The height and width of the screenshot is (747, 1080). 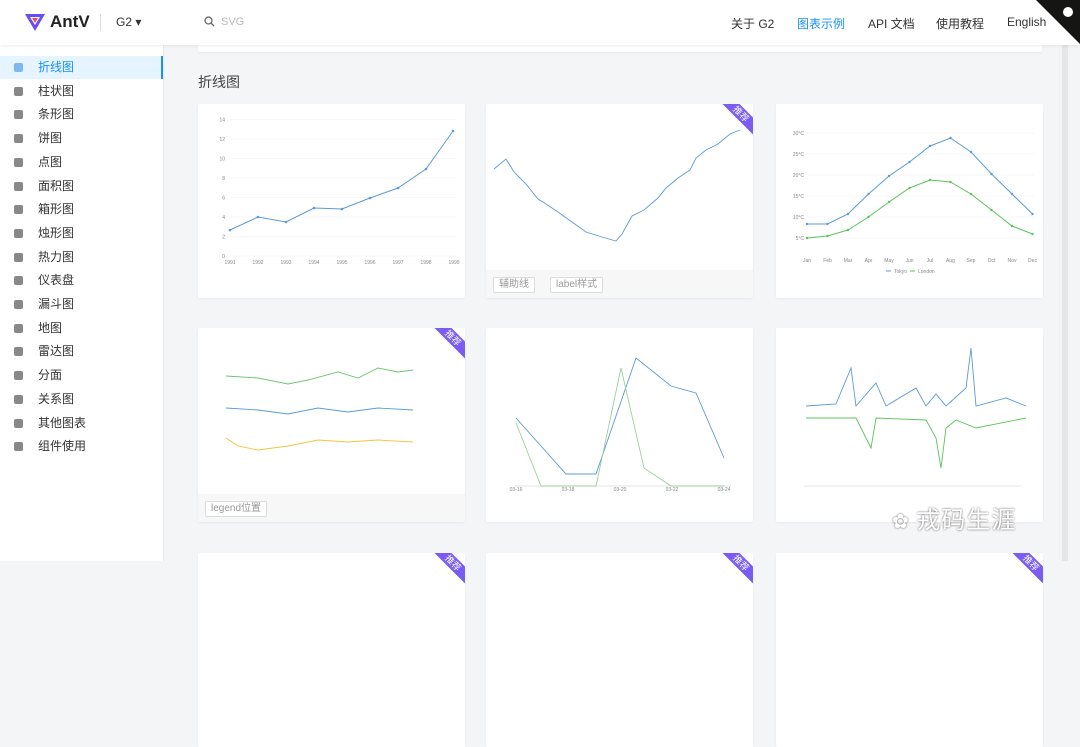 I want to click on thumb-label: Apr, so click(x=869, y=261).